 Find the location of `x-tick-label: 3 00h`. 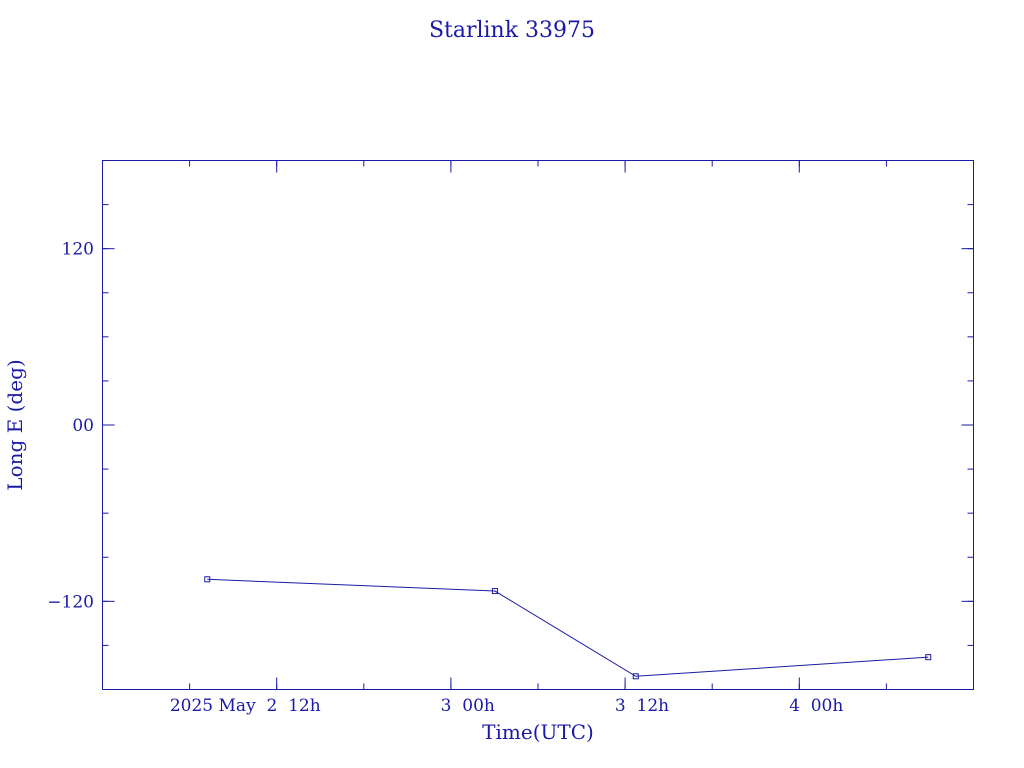

x-tick-label: 3 00h is located at coordinates (468, 706).